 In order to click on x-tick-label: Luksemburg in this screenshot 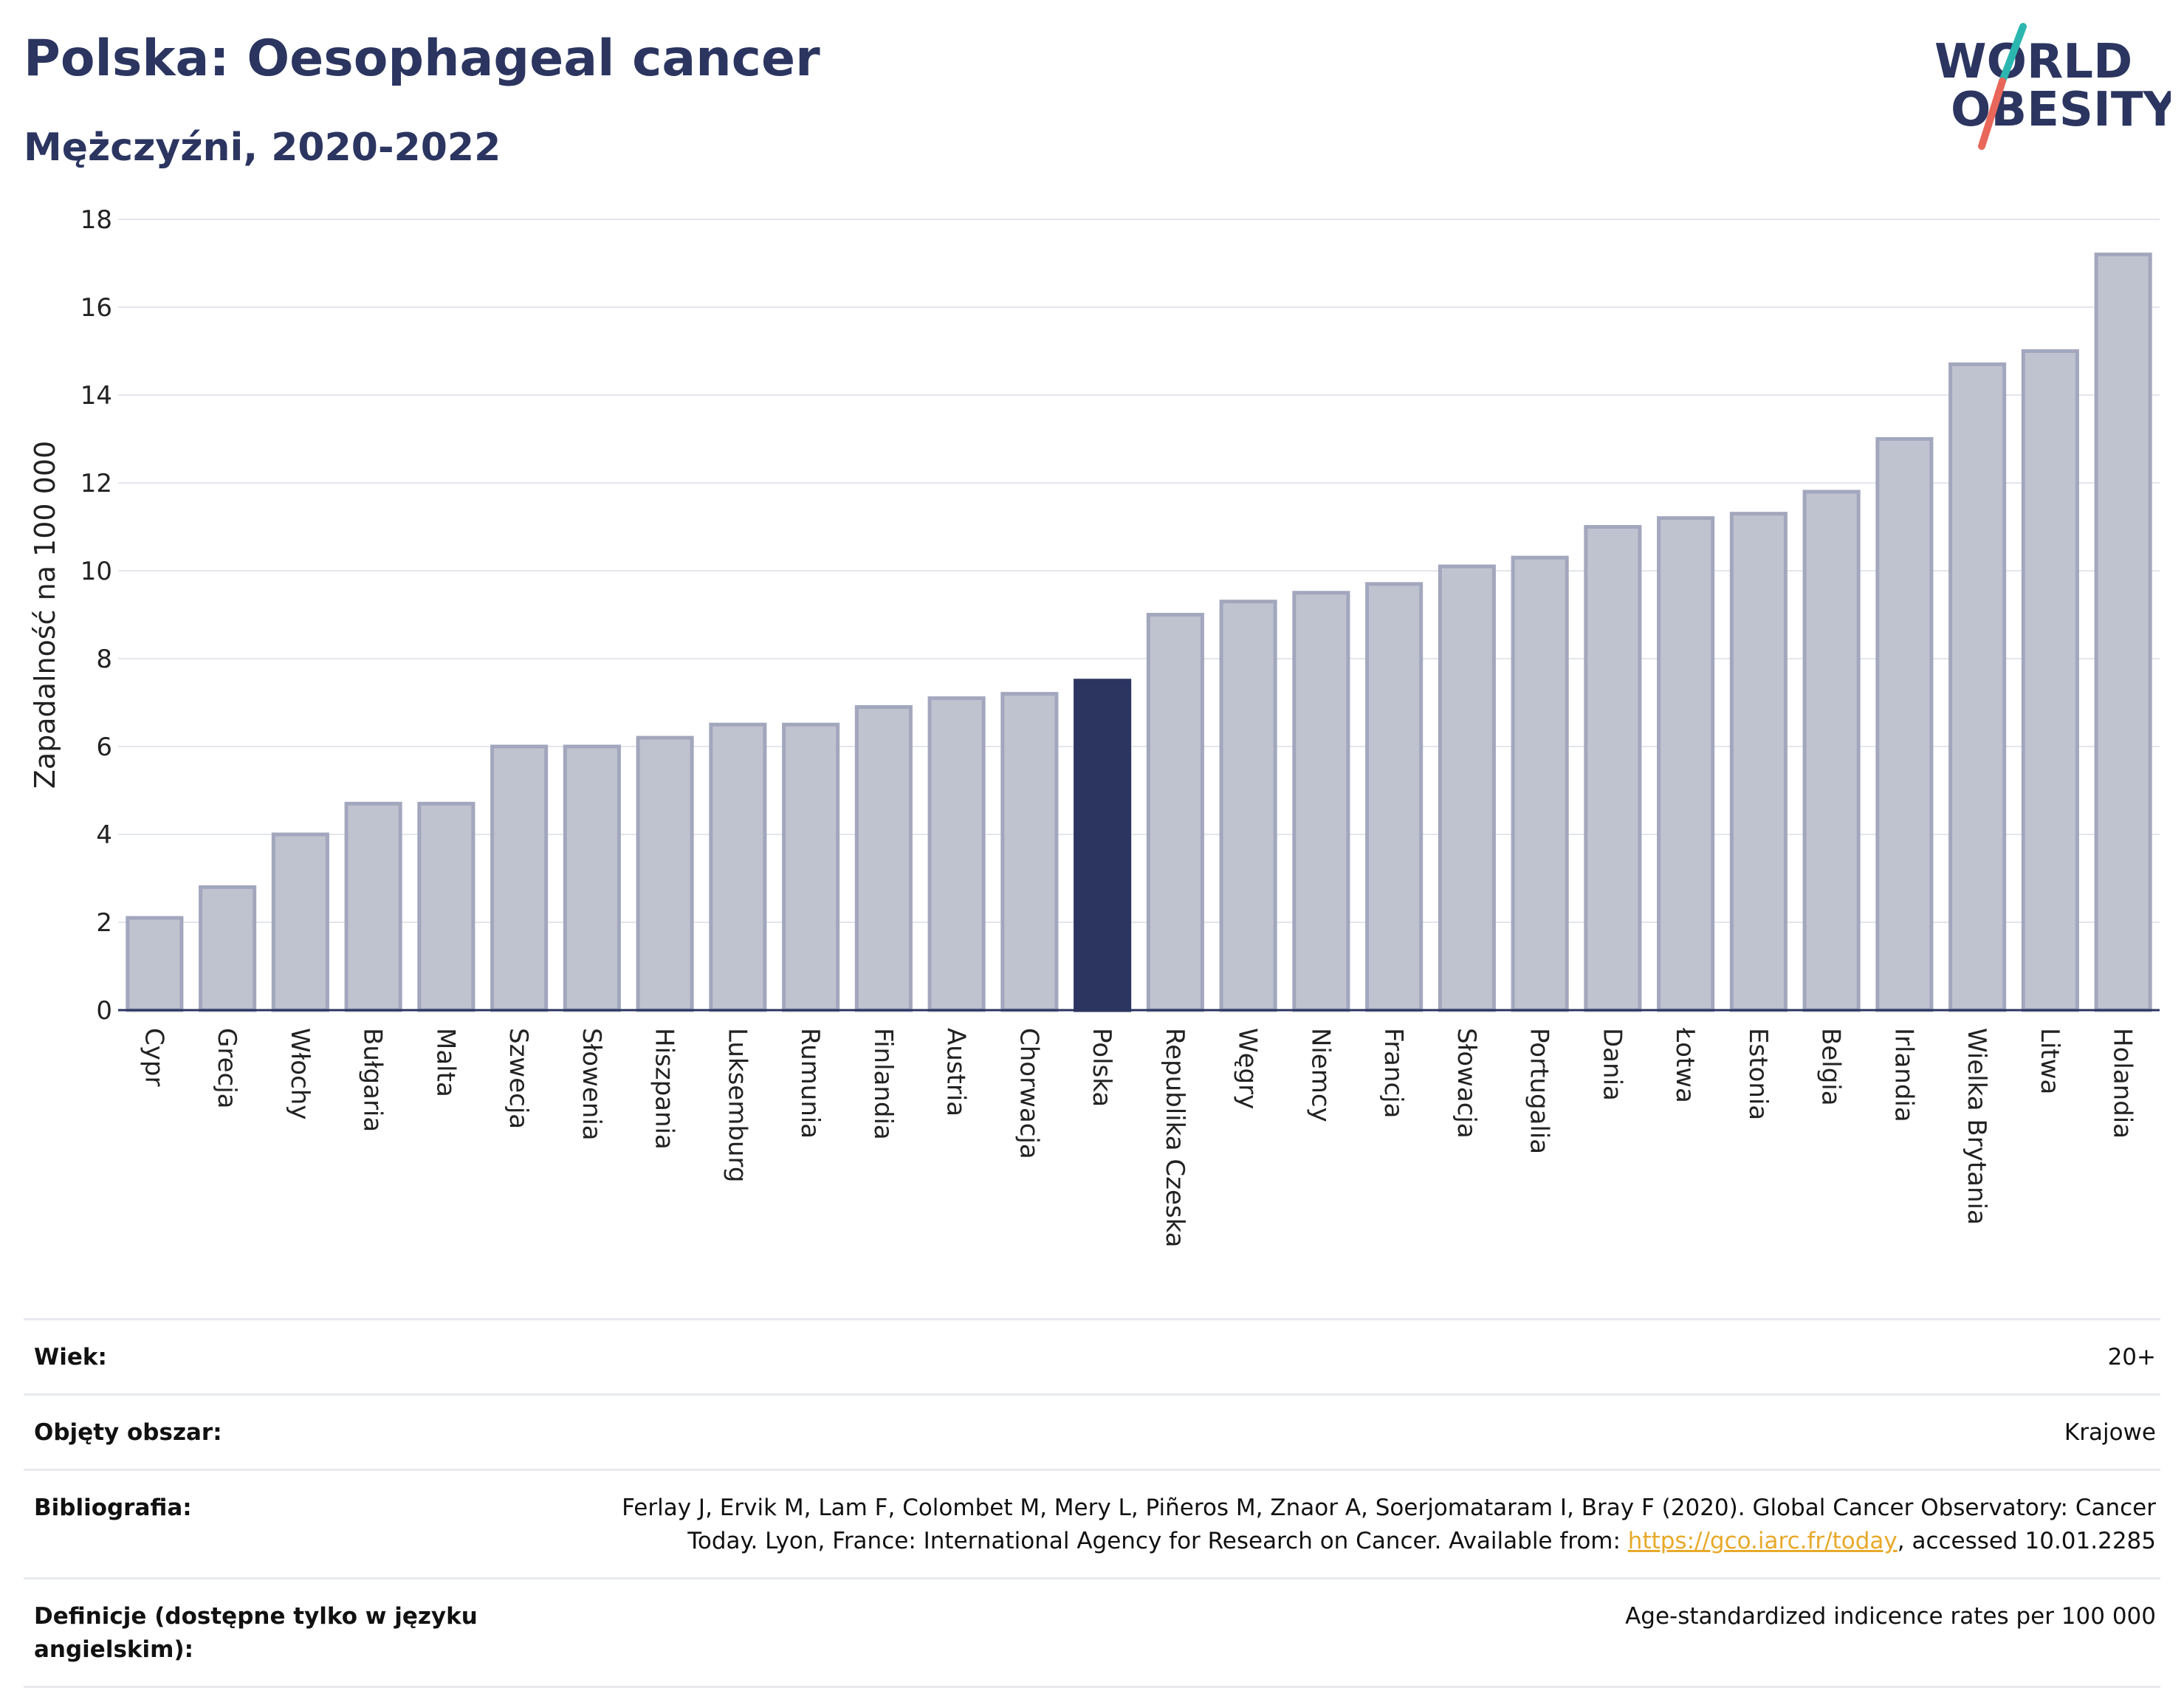, I will do `click(737, 1105)`.